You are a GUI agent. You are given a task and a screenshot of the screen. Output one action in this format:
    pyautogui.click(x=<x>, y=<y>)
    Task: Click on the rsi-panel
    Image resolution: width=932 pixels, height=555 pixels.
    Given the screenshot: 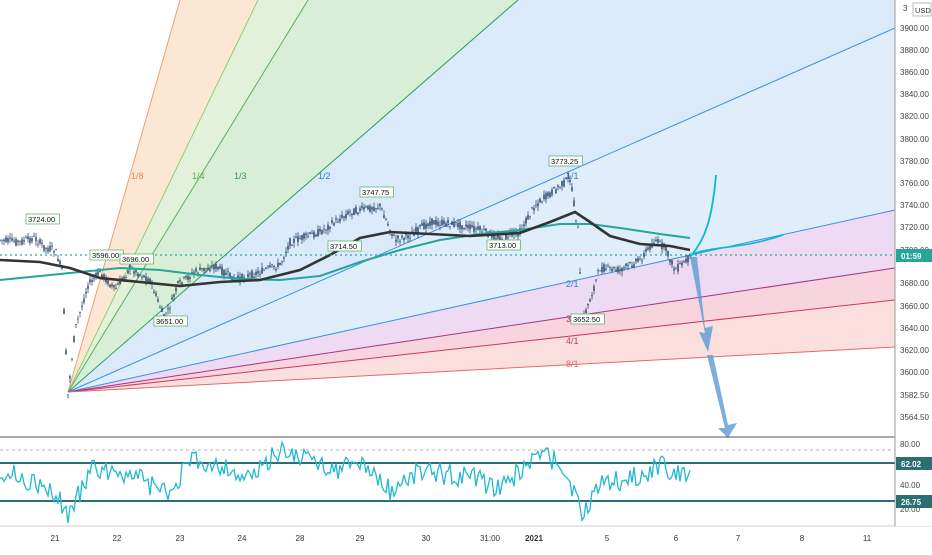 What is the action you would take?
    pyautogui.click(x=447, y=482)
    